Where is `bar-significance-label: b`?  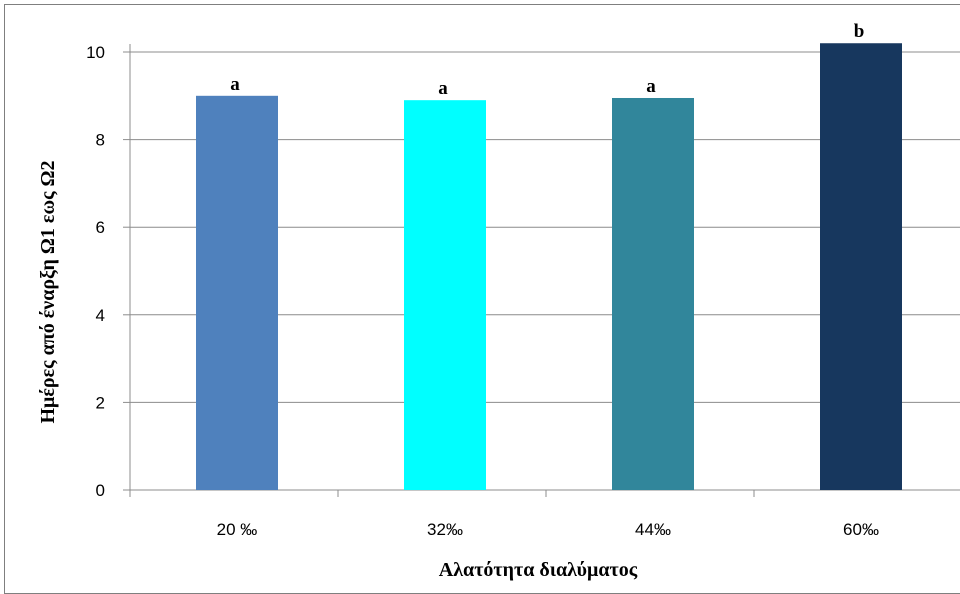
bar-significance-label: b is located at coordinates (859, 31).